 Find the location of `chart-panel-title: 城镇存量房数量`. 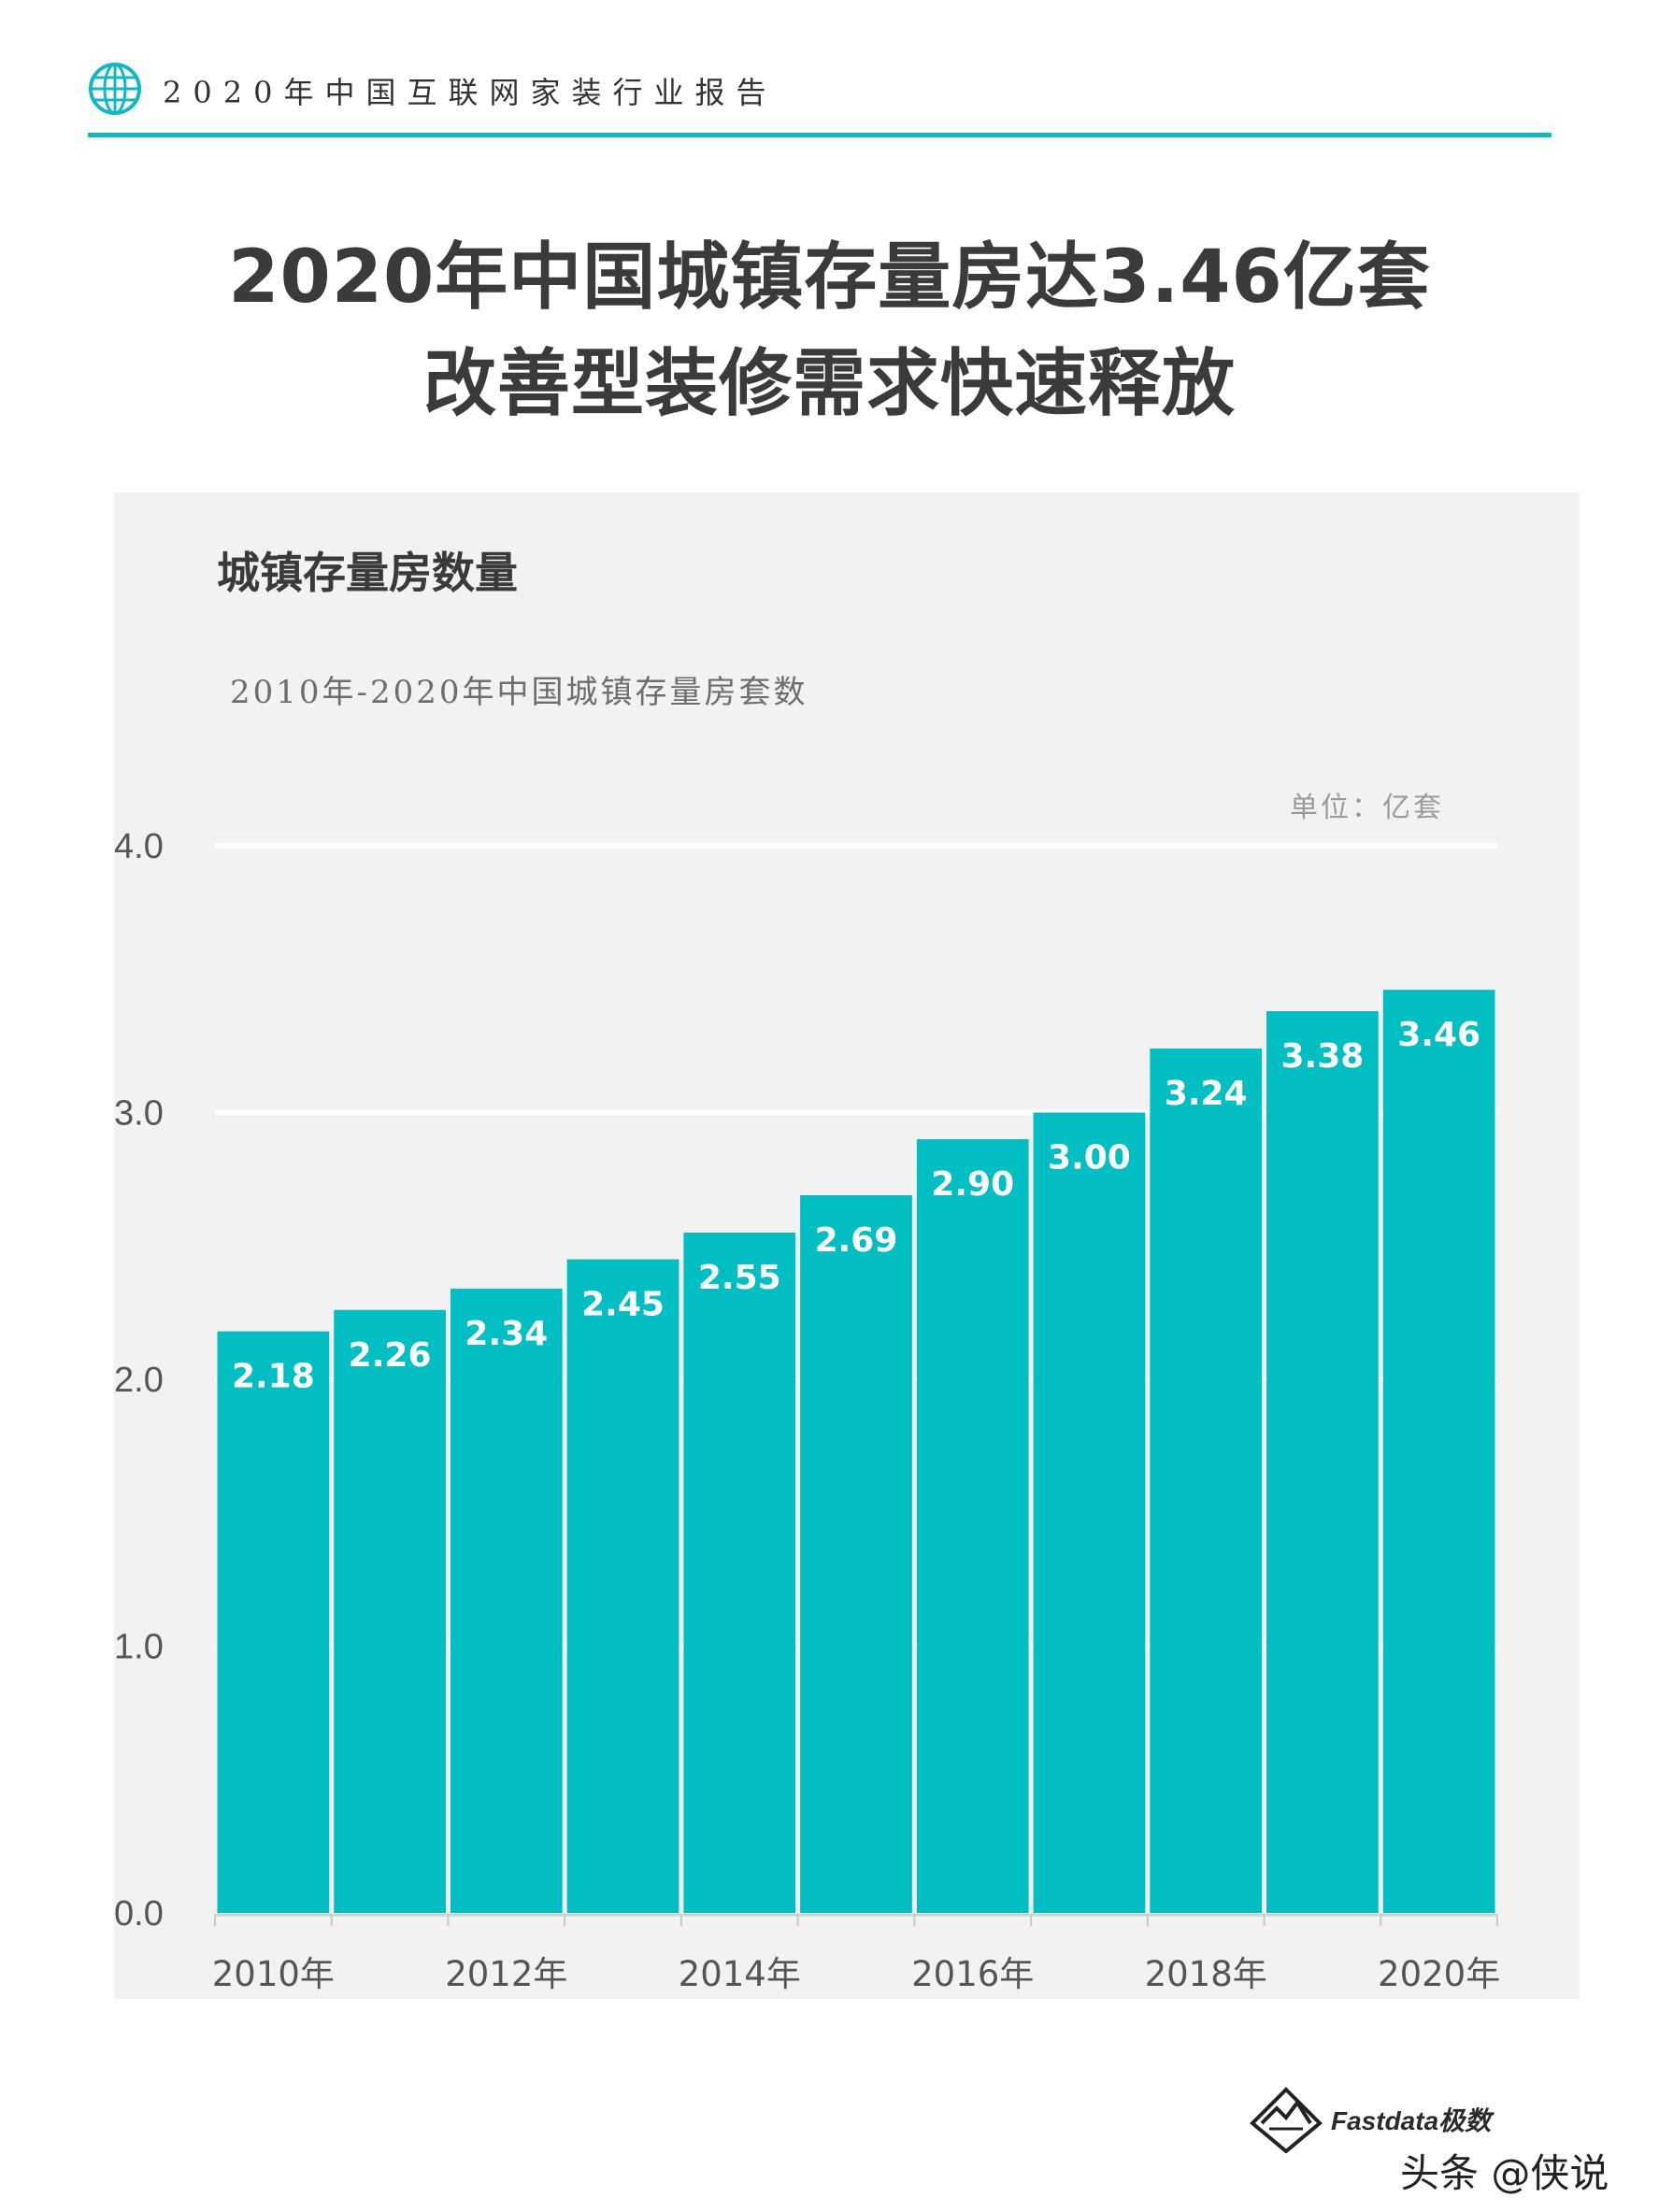

chart-panel-title: 城镇存量房数量 is located at coordinates (367, 573).